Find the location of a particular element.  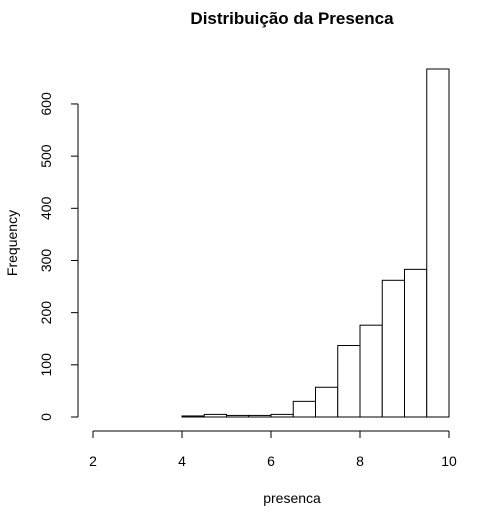

y-tick-label: 300 is located at coordinates (46, 261).